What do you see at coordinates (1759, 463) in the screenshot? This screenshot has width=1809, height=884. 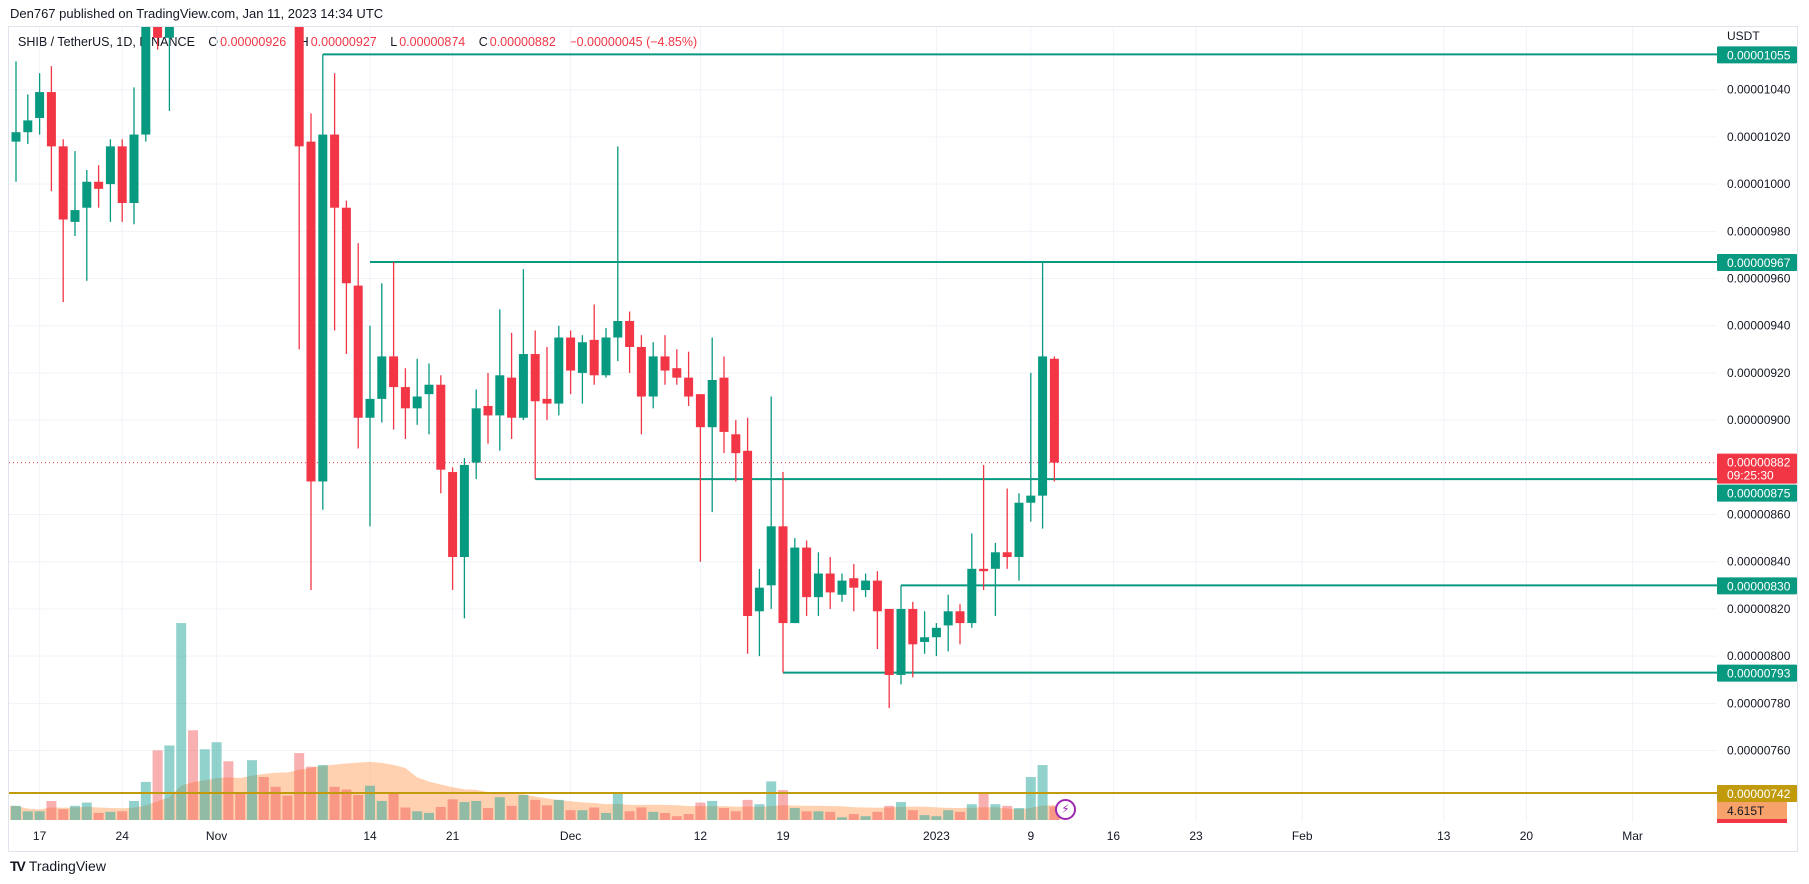 I see `last-price-label: 0.00000882` at bounding box center [1759, 463].